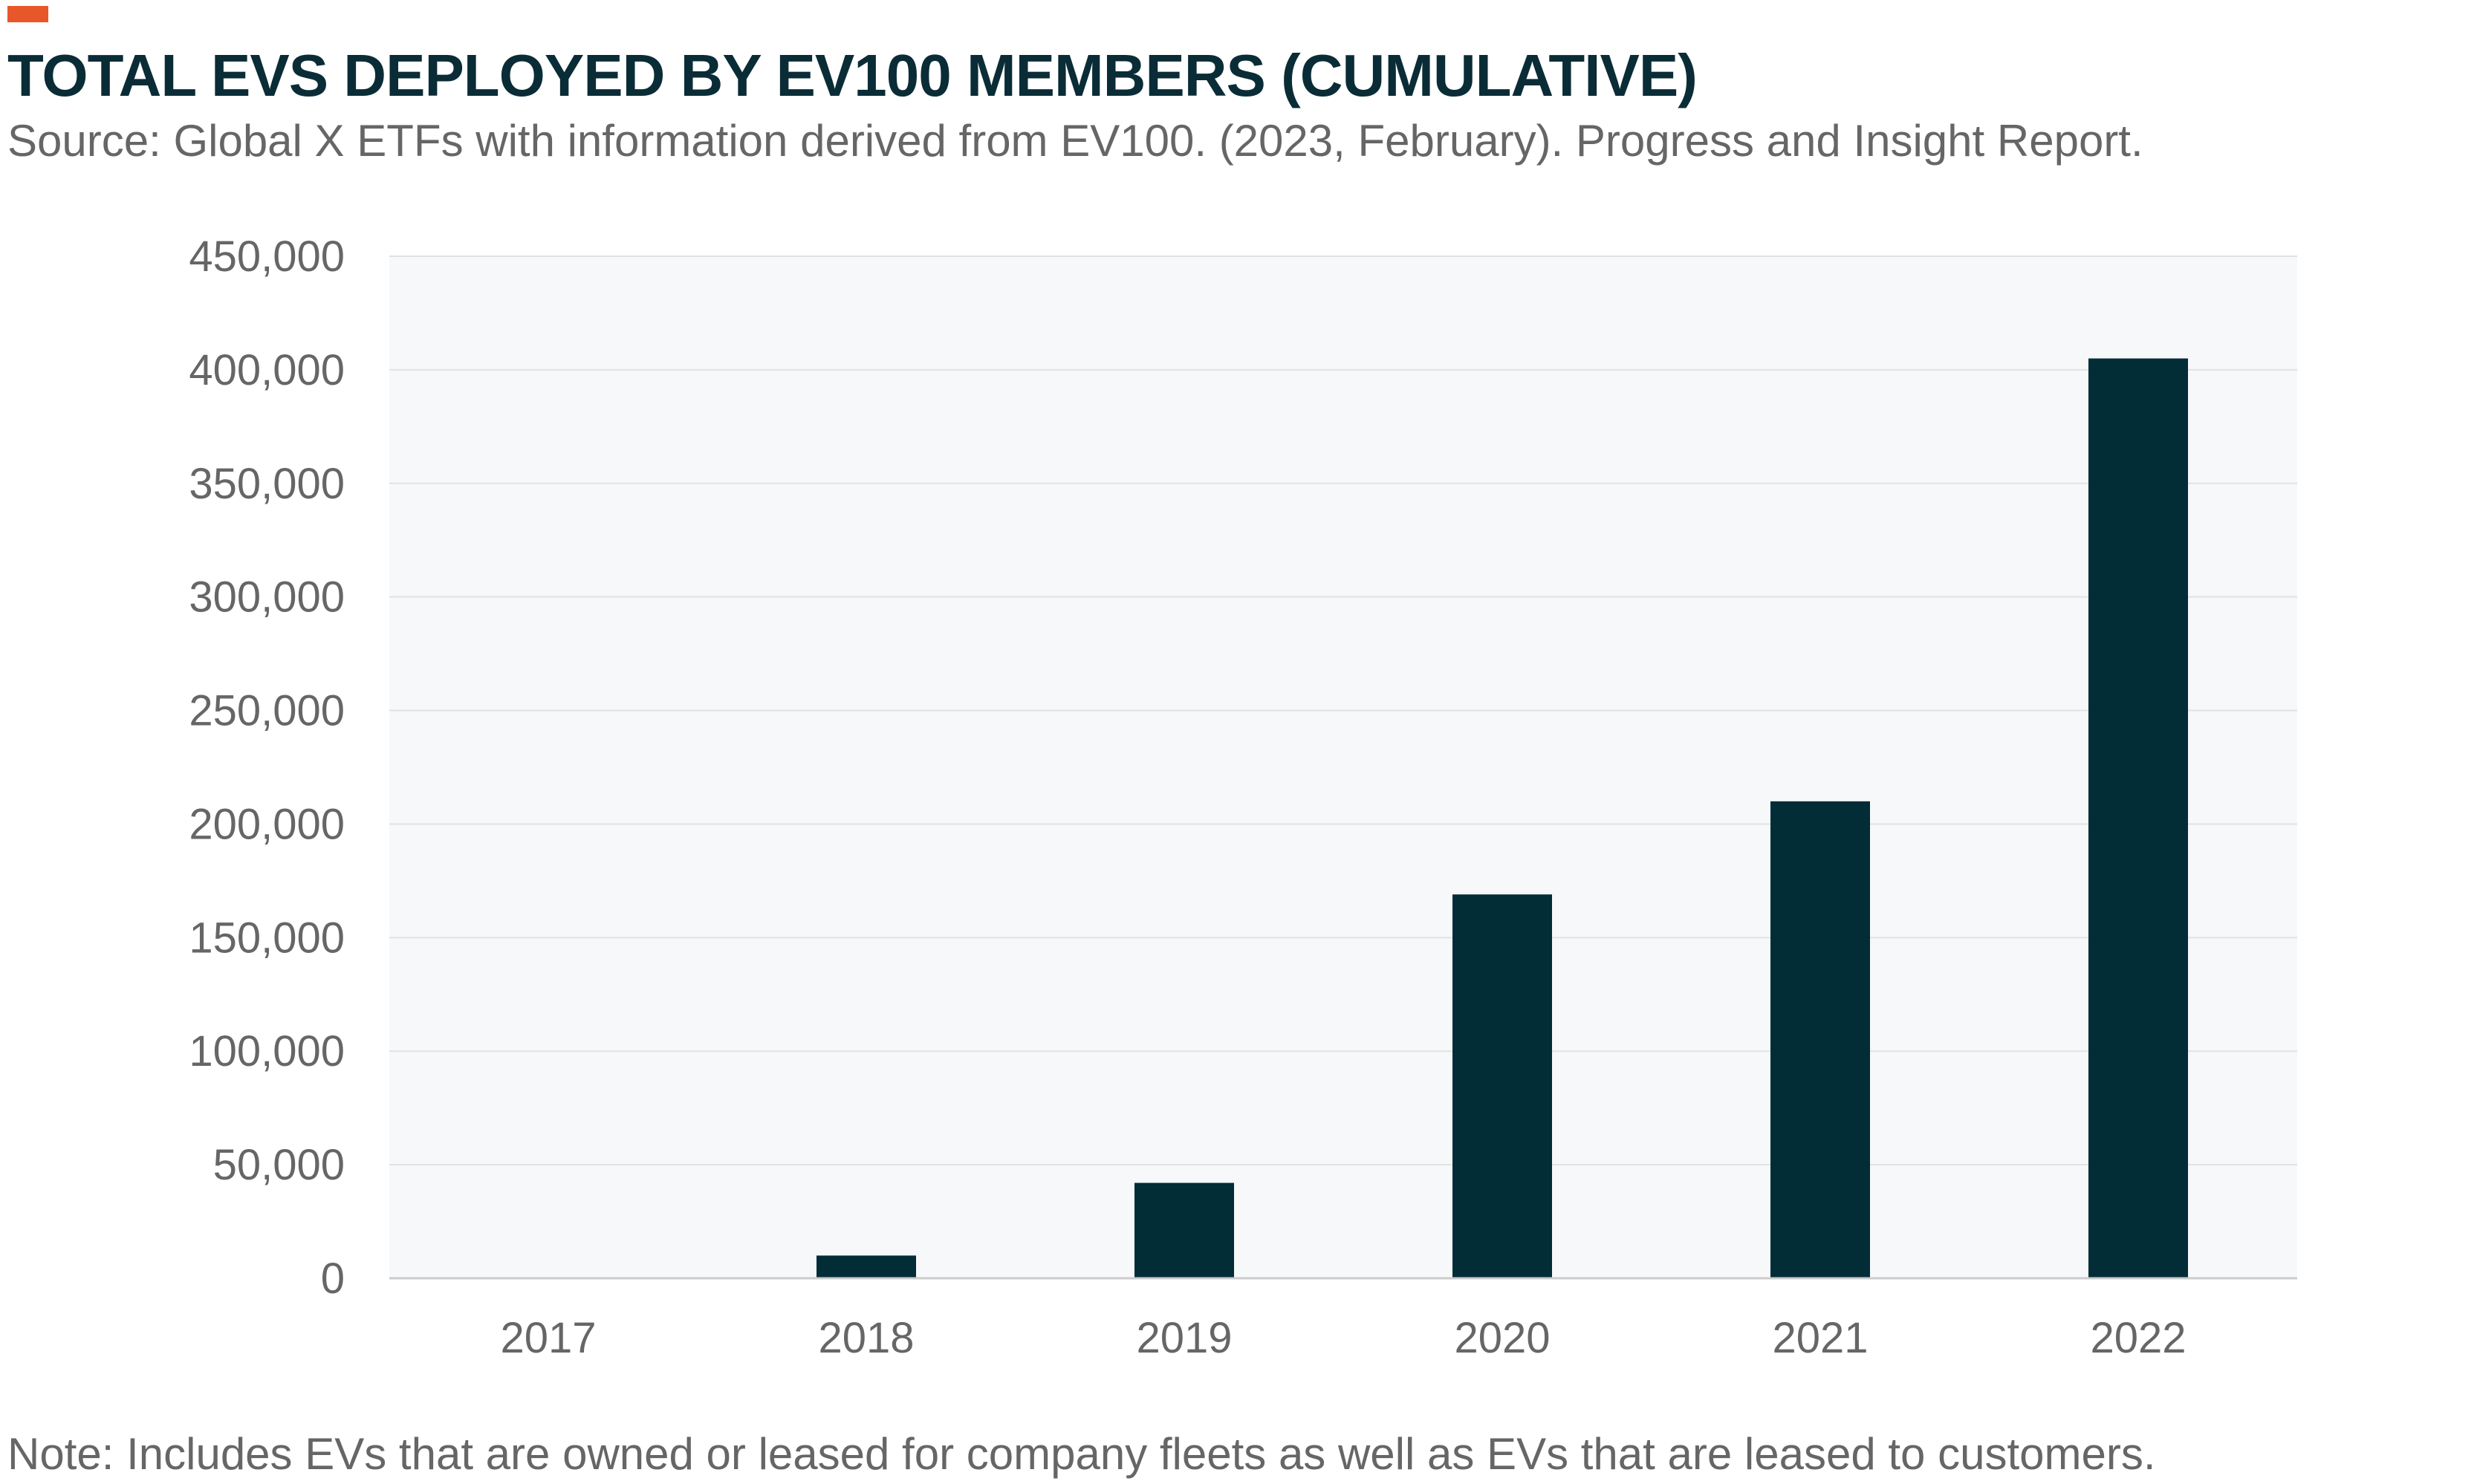  Describe the element at coordinates (267, 1051) in the screenshot. I see `y-tick-label: 100,000` at that location.